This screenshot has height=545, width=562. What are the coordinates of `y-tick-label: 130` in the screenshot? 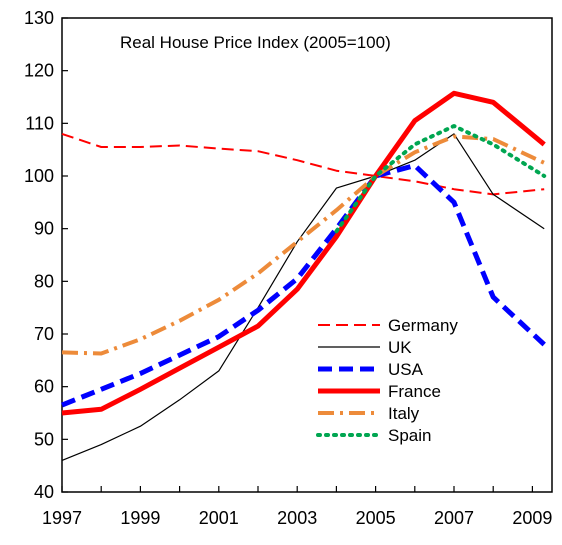 It's located at (39, 18).